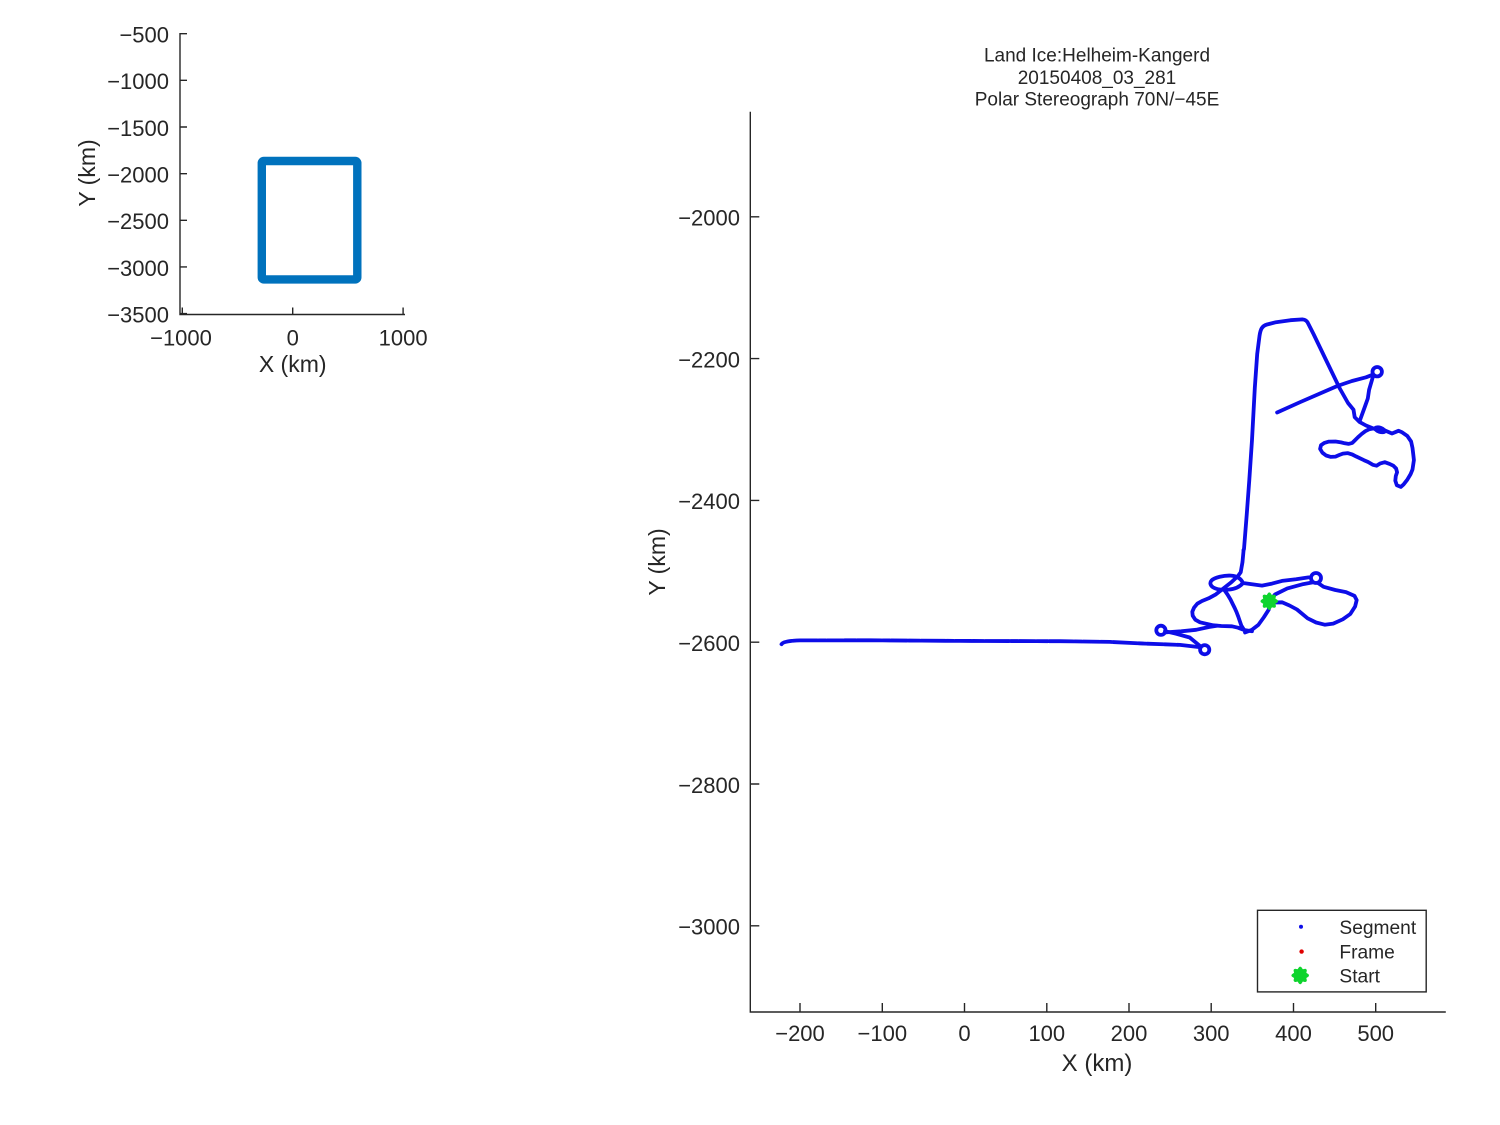 Image resolution: width=1500 pixels, height=1125 pixels. What do you see at coordinates (1377, 928) in the screenshot?
I see `svg-text: Segment` at bounding box center [1377, 928].